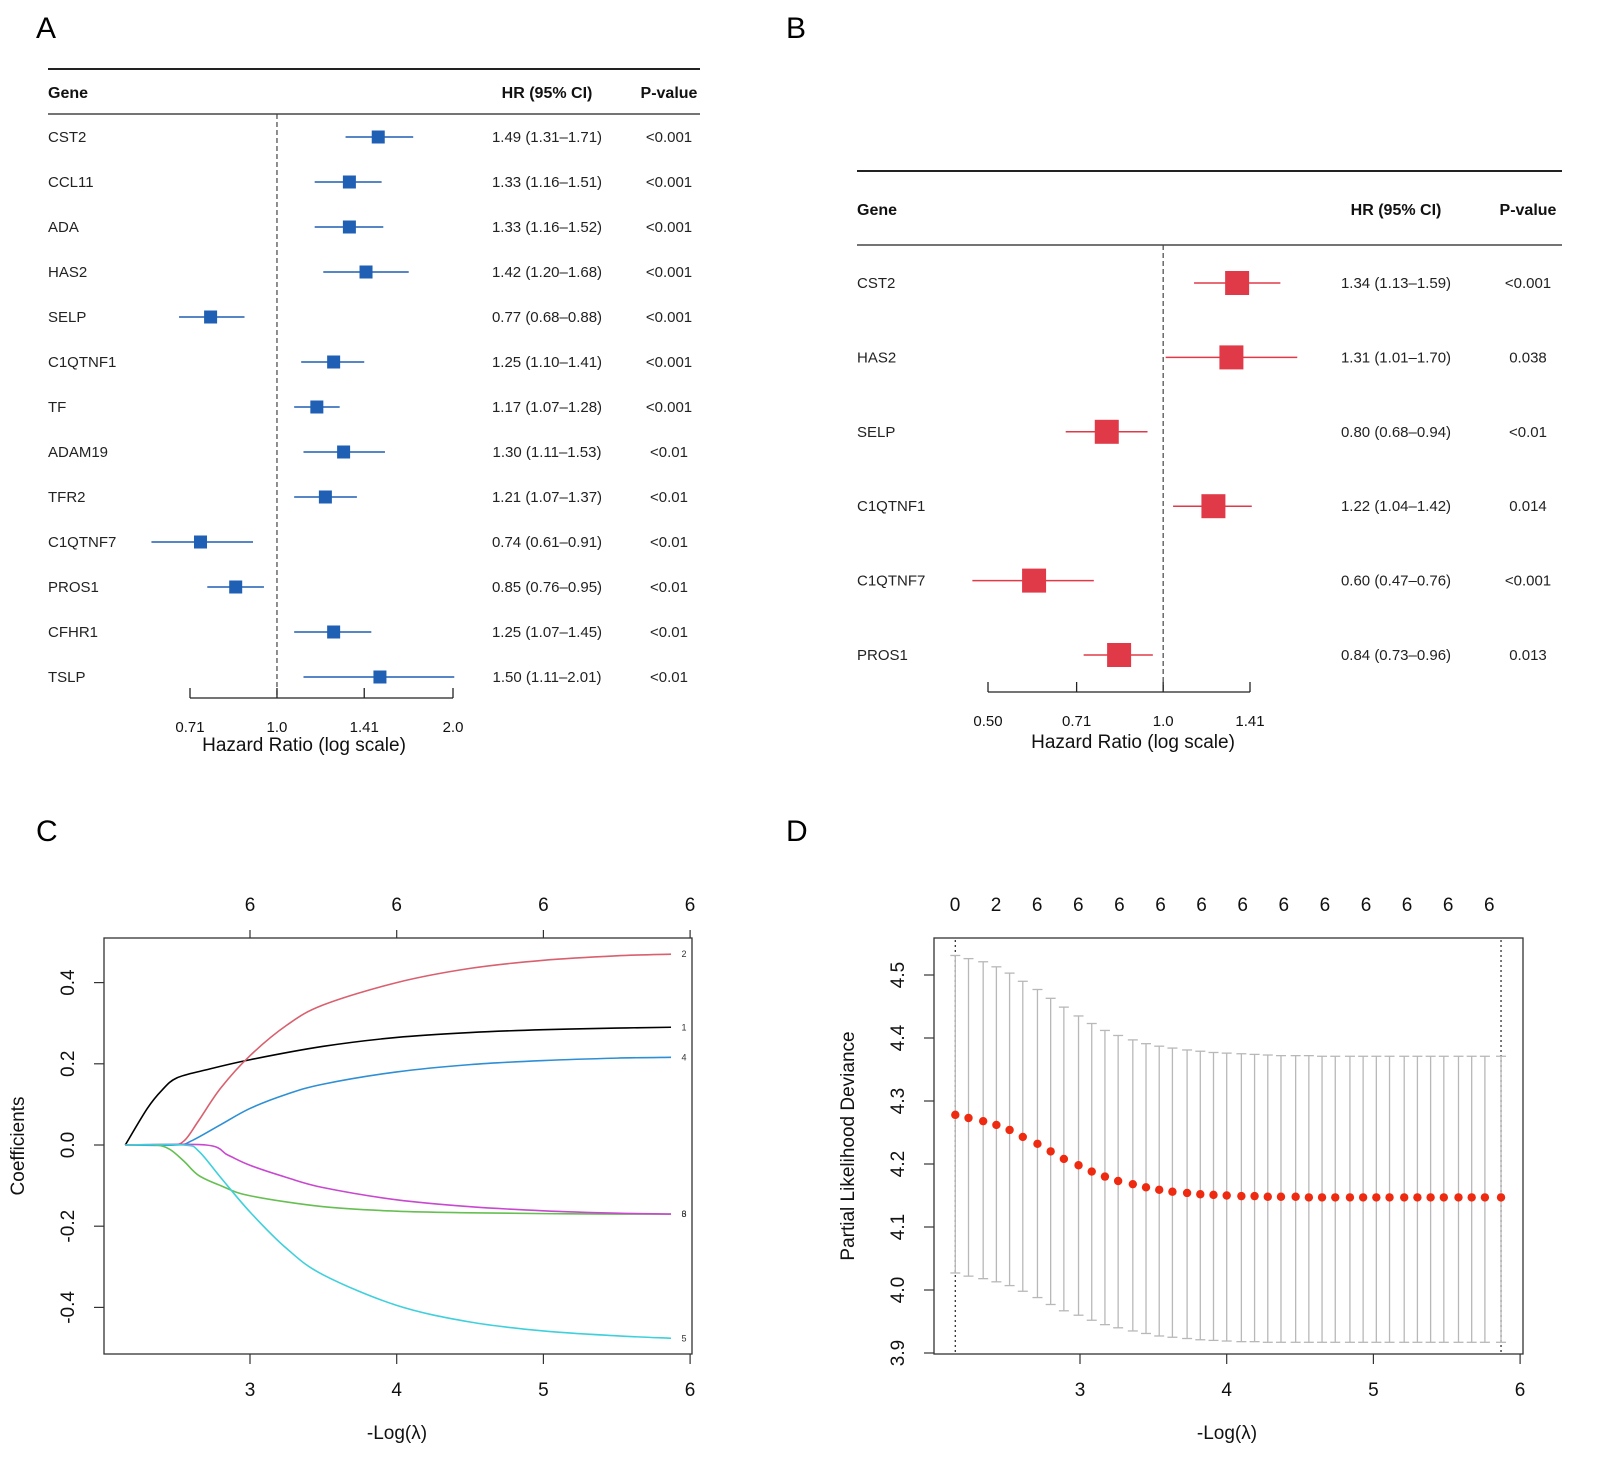 This screenshot has height=1482, width=1600. What do you see at coordinates (453, 727) in the screenshot?
I see `x-tick-label: 2.0` at bounding box center [453, 727].